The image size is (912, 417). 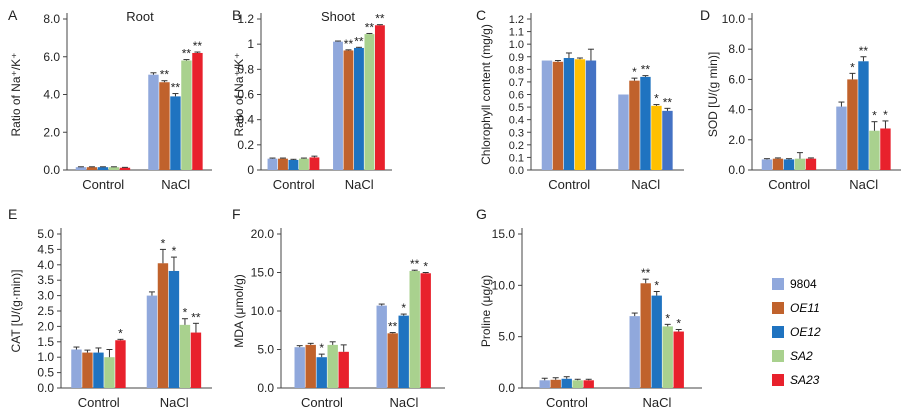 What do you see at coordinates (263, 273) in the screenshot?
I see `y-tick-label: 15.0` at bounding box center [263, 273].